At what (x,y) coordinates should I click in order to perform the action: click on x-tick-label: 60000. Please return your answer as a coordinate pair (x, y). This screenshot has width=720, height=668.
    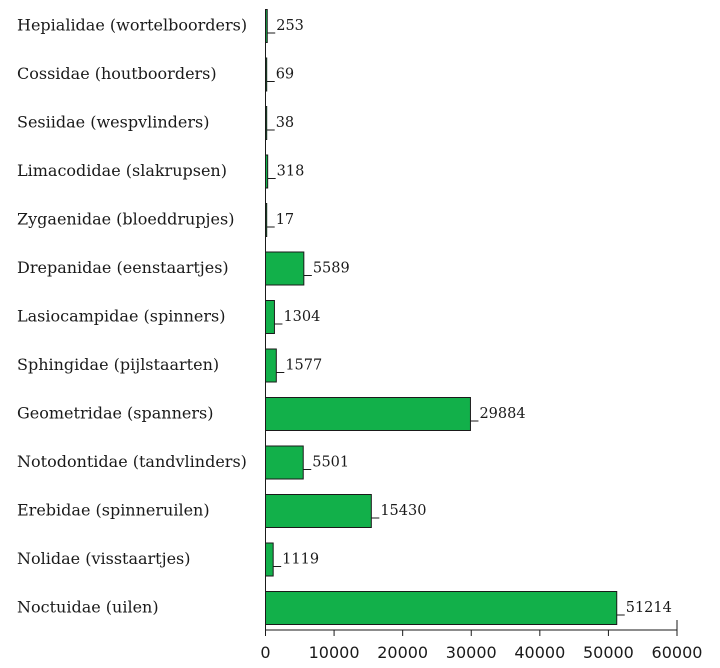
    Looking at the image, I should click on (677, 652).